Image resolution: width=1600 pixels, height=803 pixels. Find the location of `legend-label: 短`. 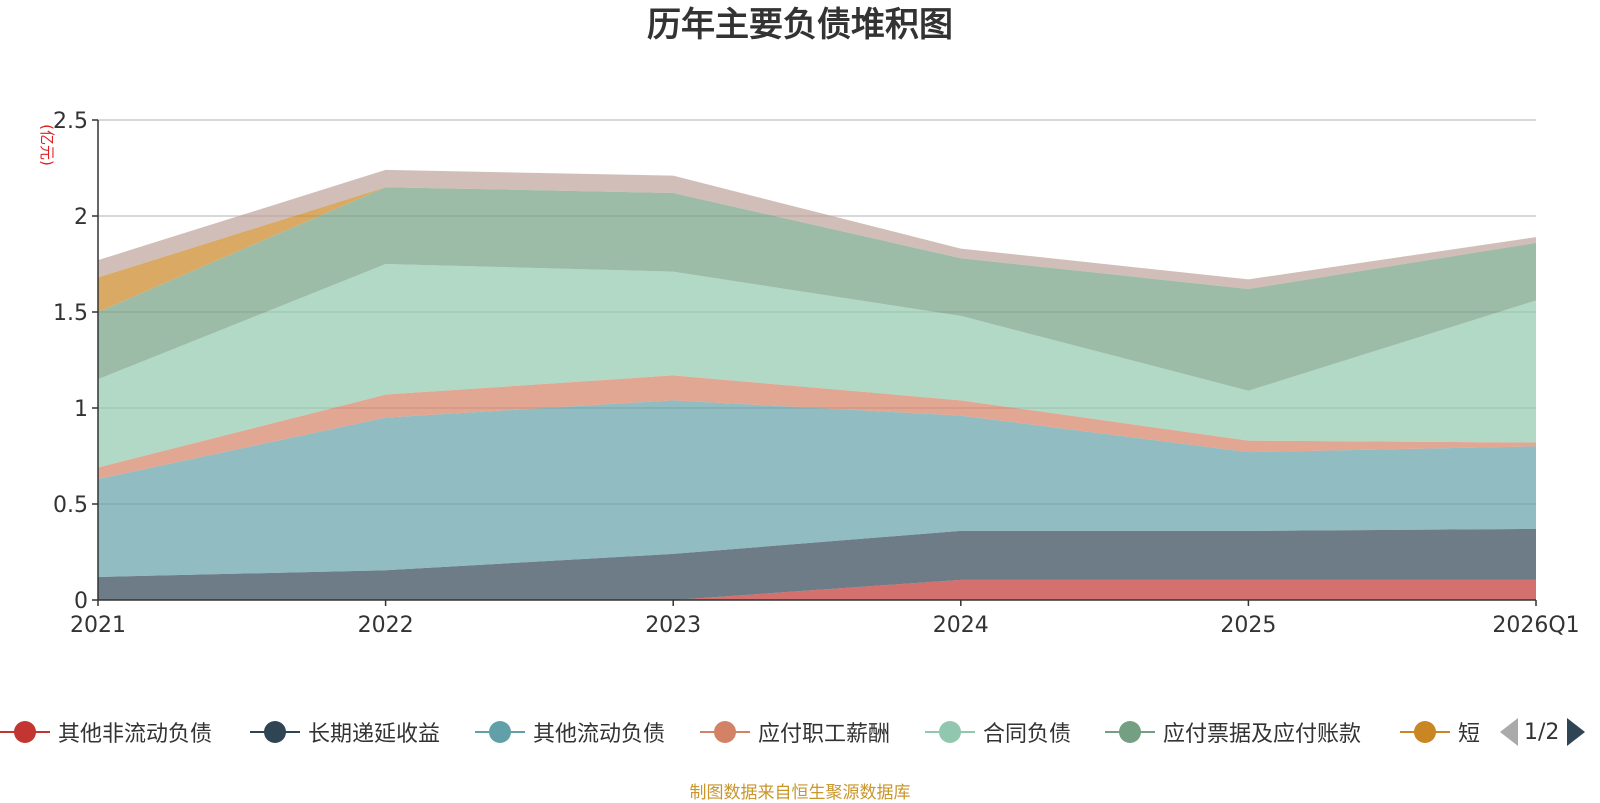

legend-label: 短 is located at coordinates (1469, 734).